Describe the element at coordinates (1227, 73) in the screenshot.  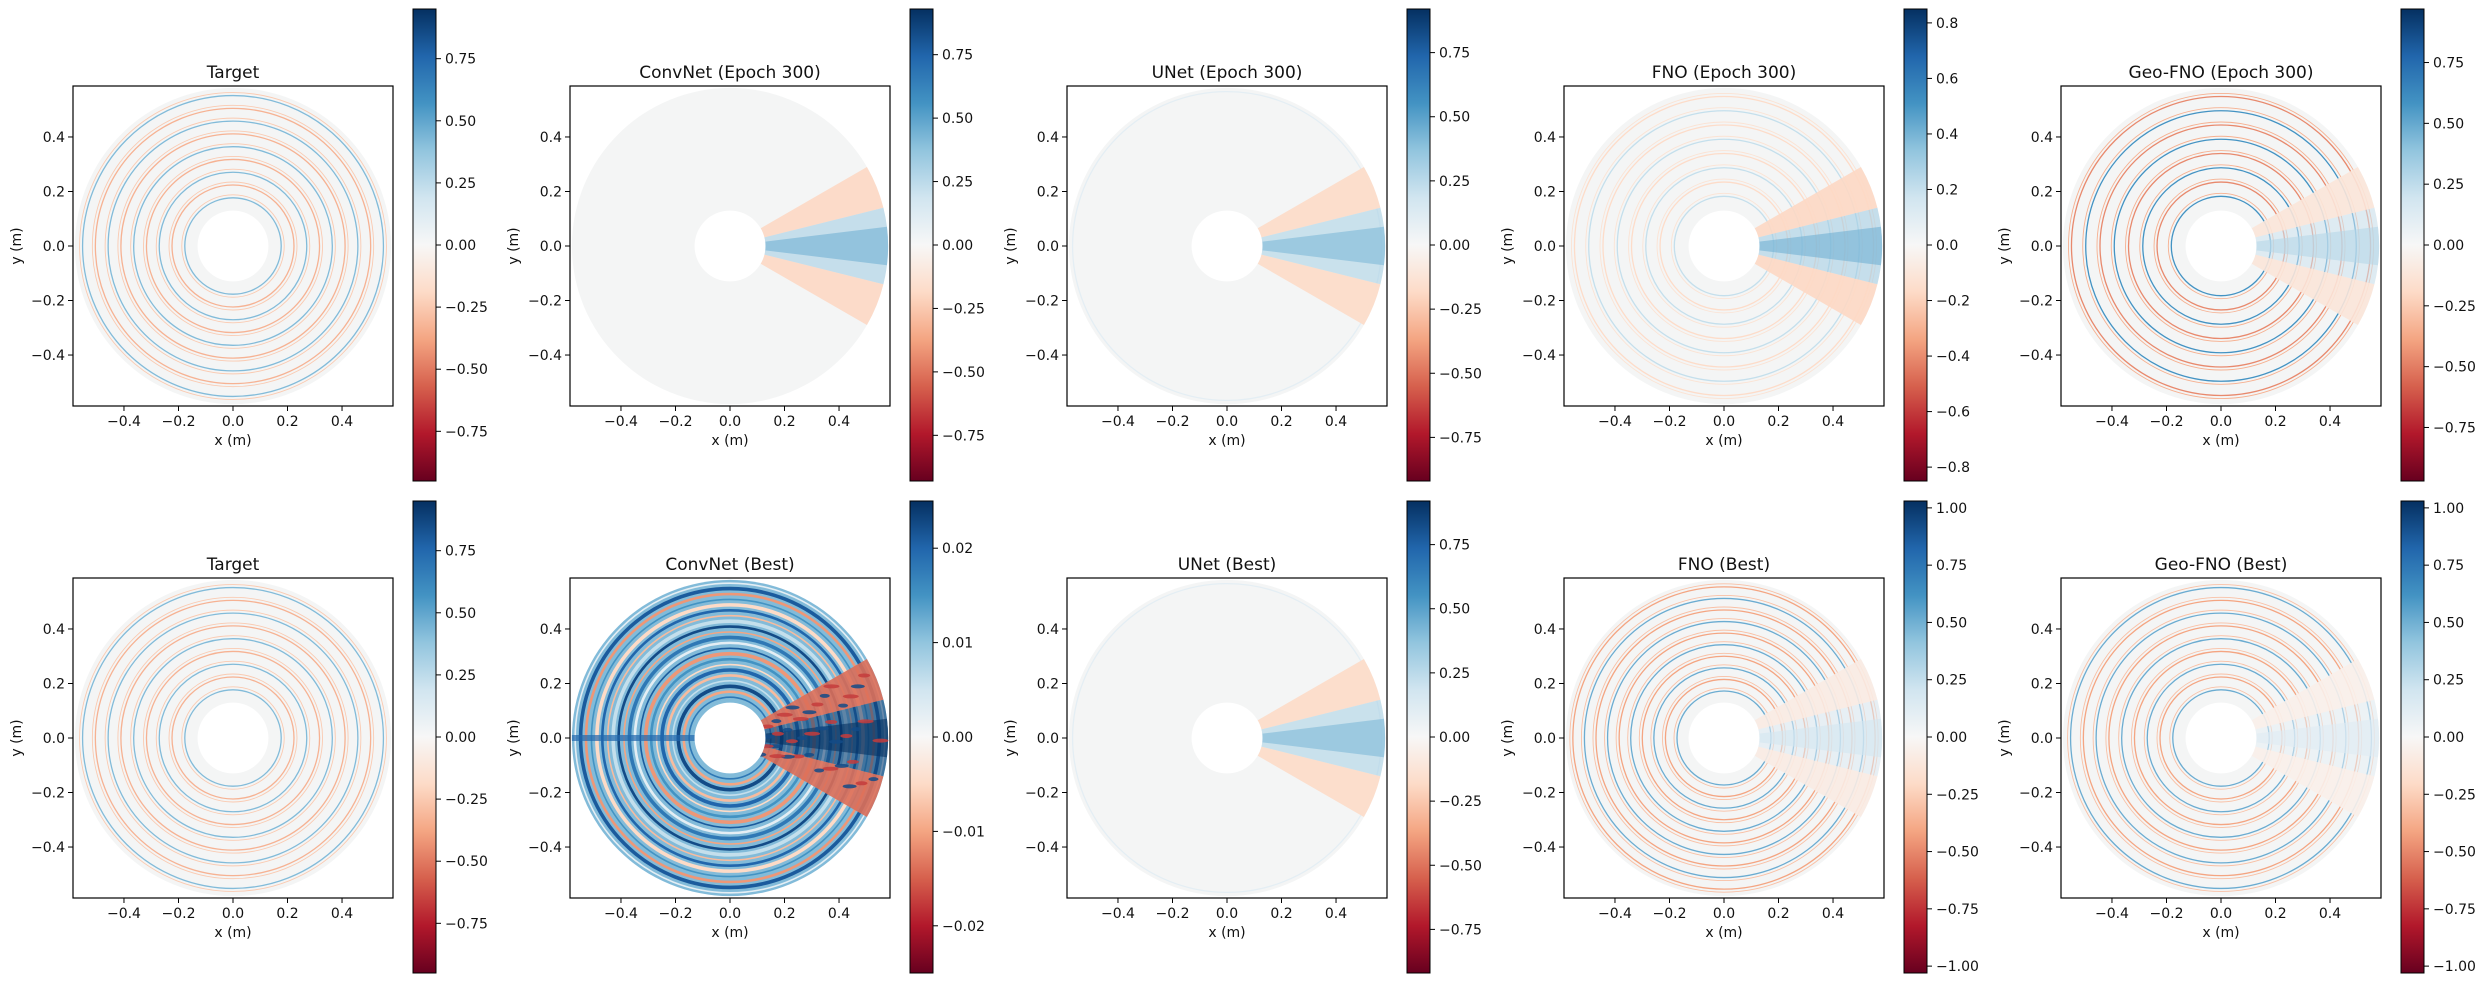
I see `subplot-title: UNet (Epoch 300)` at that location.